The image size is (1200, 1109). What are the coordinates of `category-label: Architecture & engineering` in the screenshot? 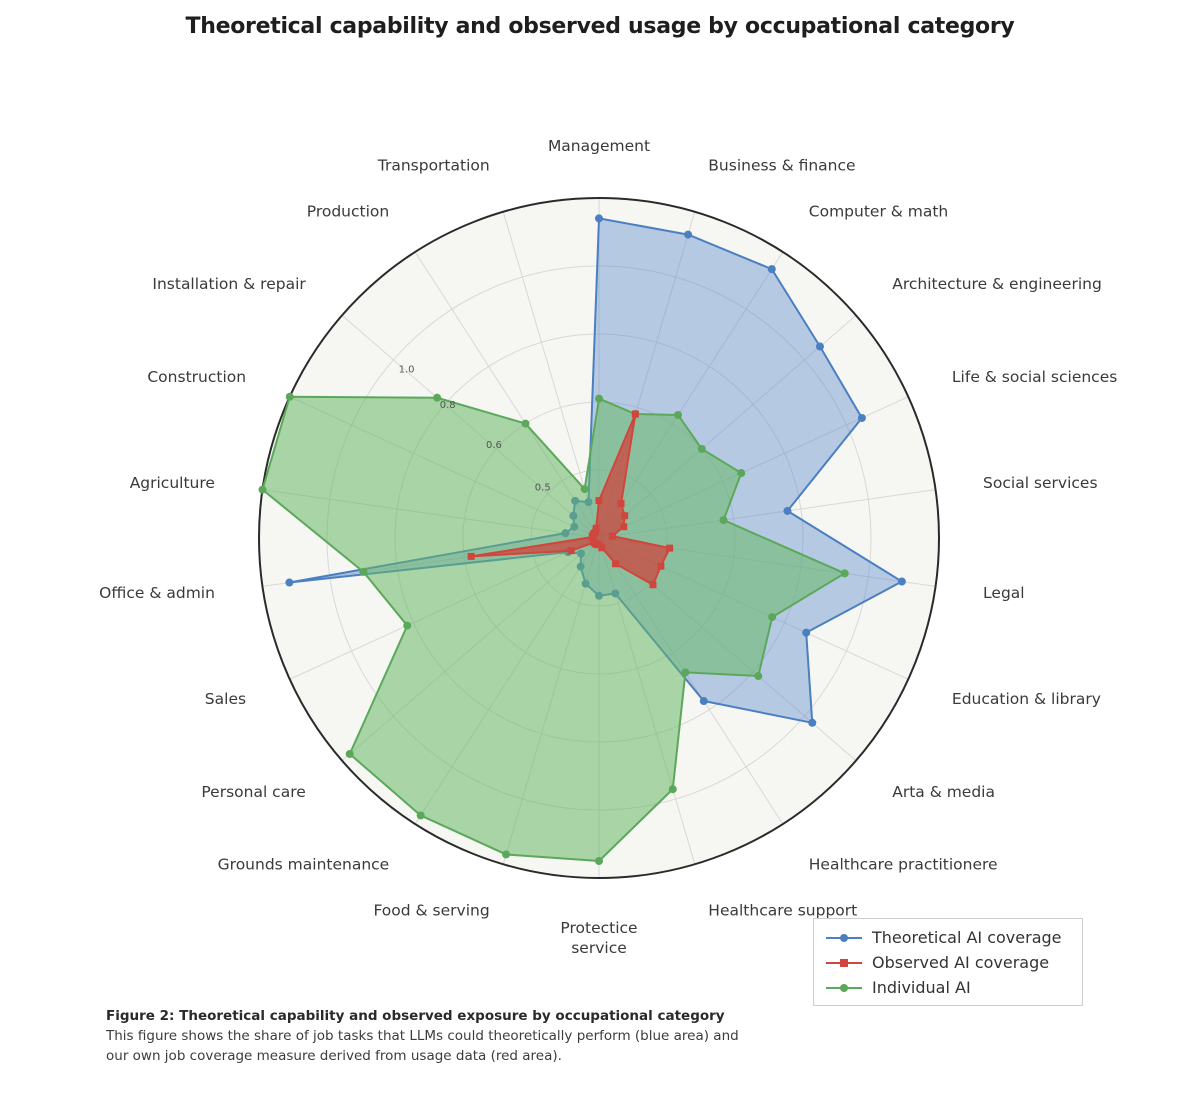 It's located at (997, 284).